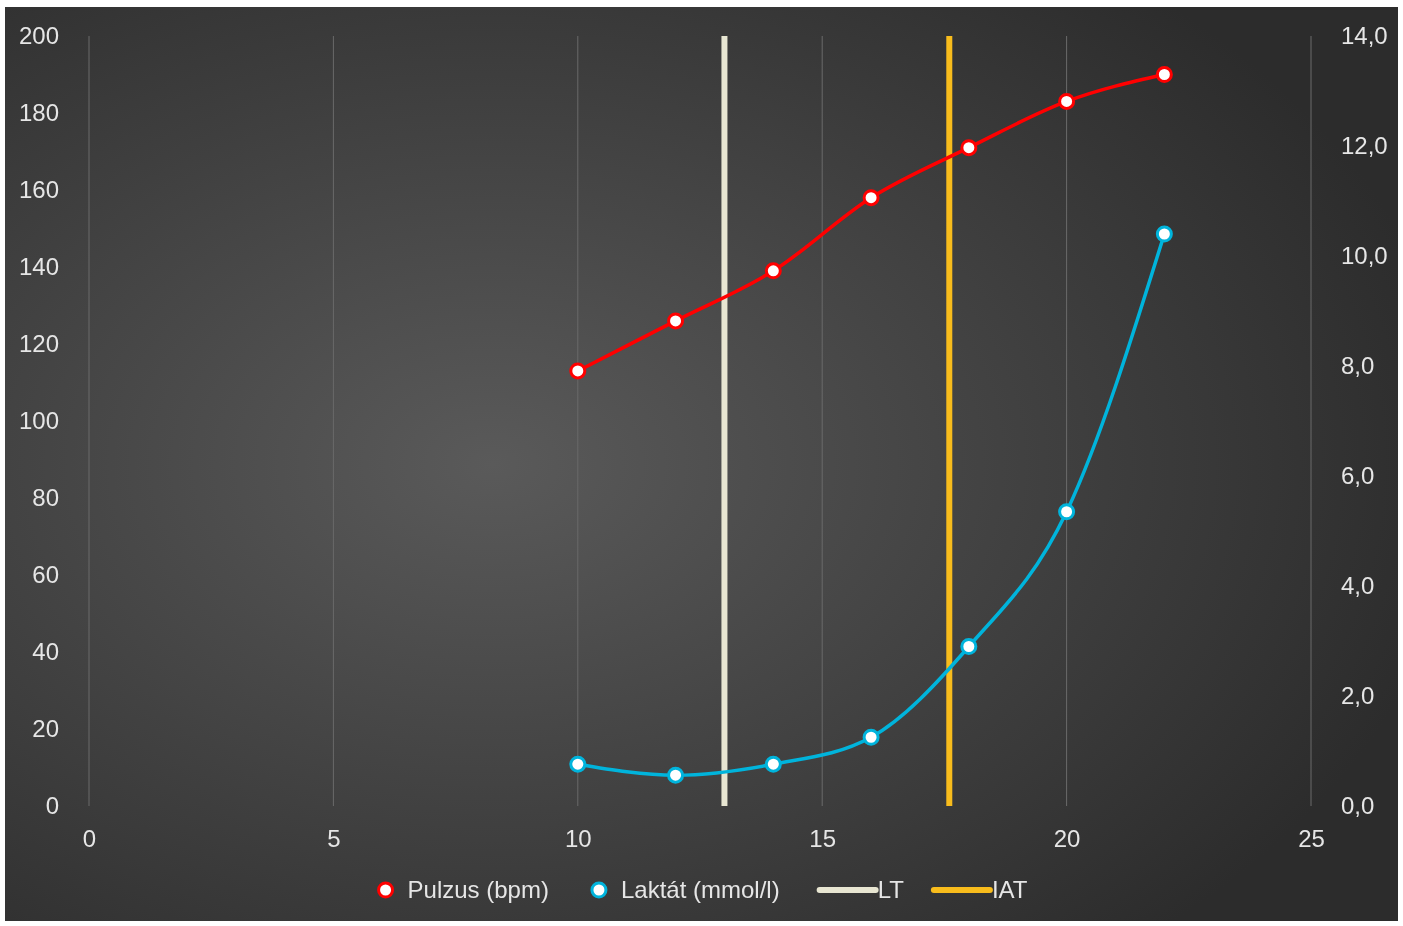 This screenshot has width=1403, height=926. I want to click on y-tick-label: 160, so click(38, 190).